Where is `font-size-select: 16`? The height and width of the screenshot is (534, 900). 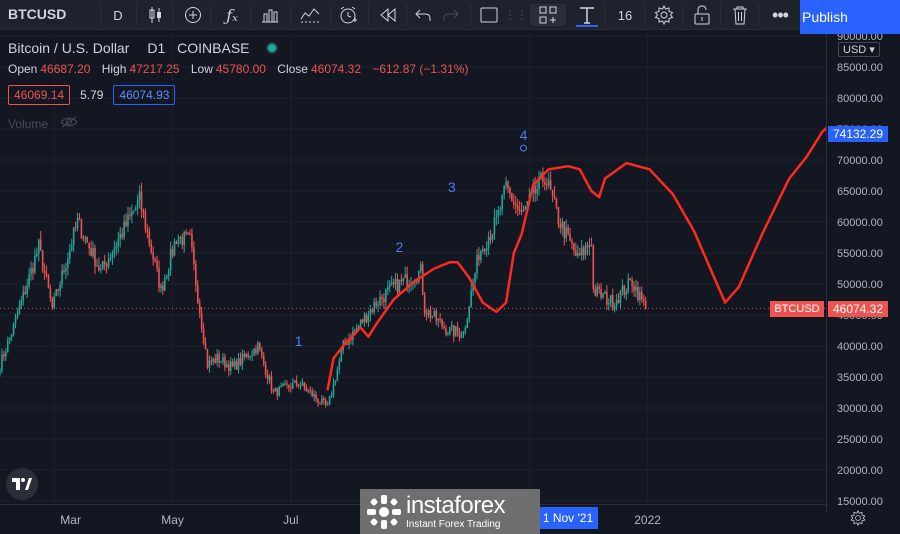
font-size-select: 16 is located at coordinates (625, 15).